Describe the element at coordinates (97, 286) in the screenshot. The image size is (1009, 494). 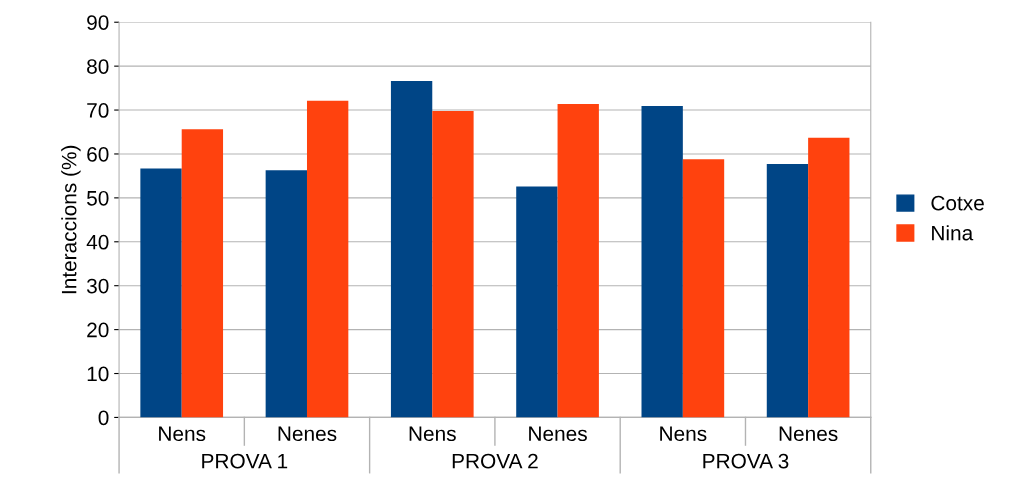
I see `y-tick-label: 30` at that location.